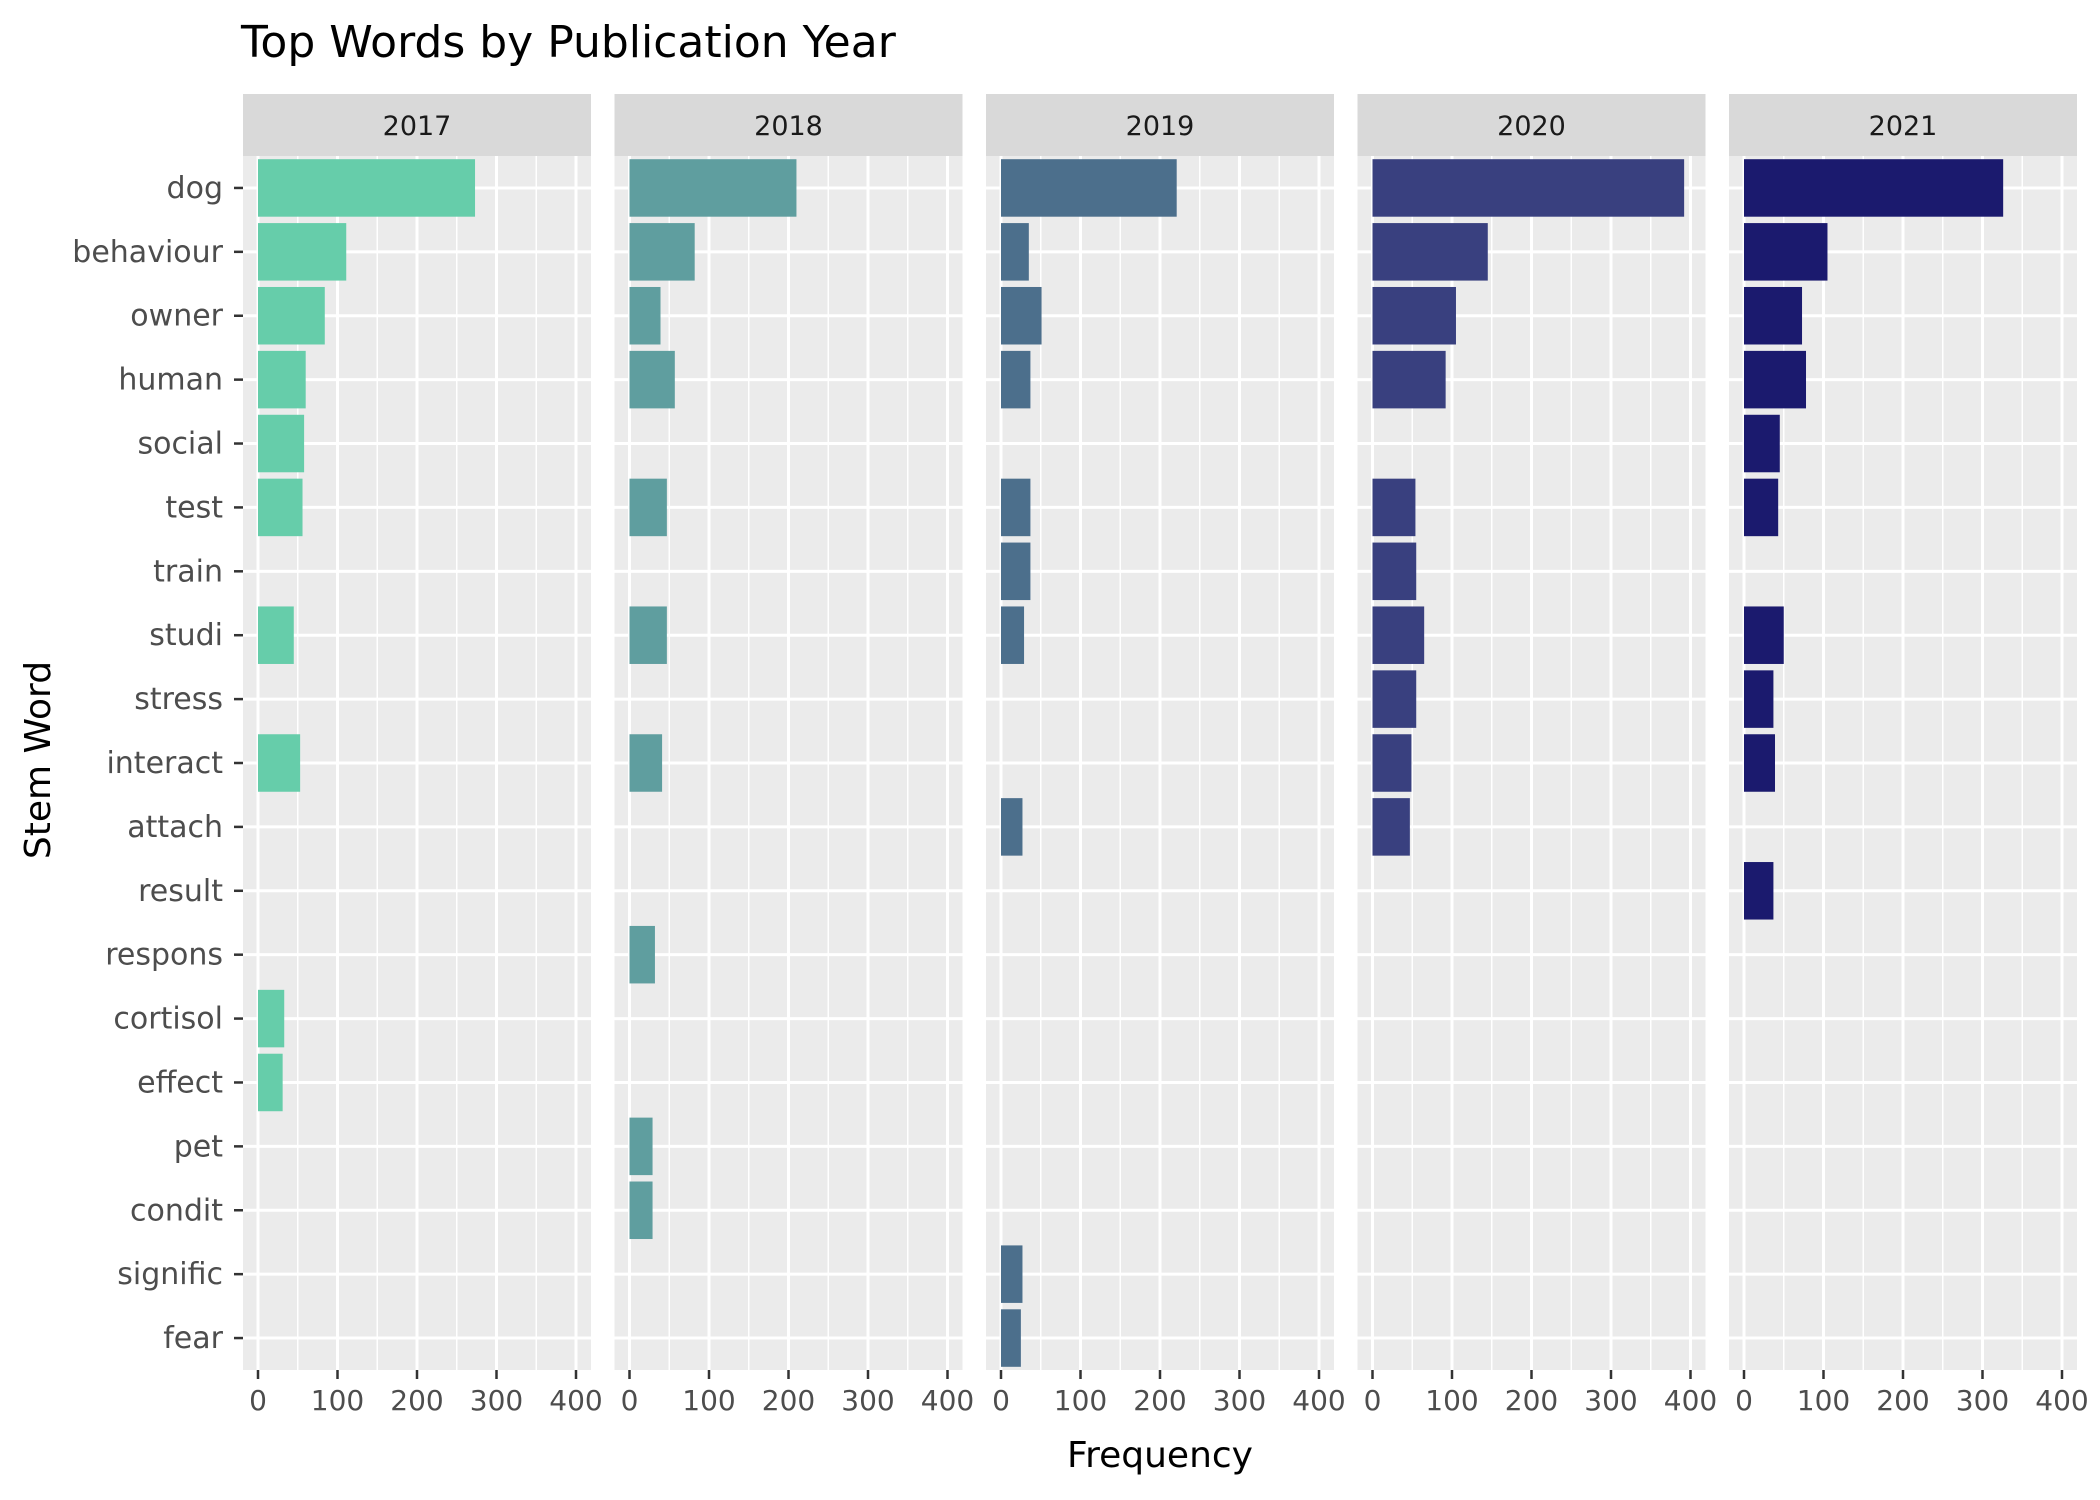  Describe the element at coordinates (367, 188) in the screenshot. I see `bar-dog-2017` at that location.